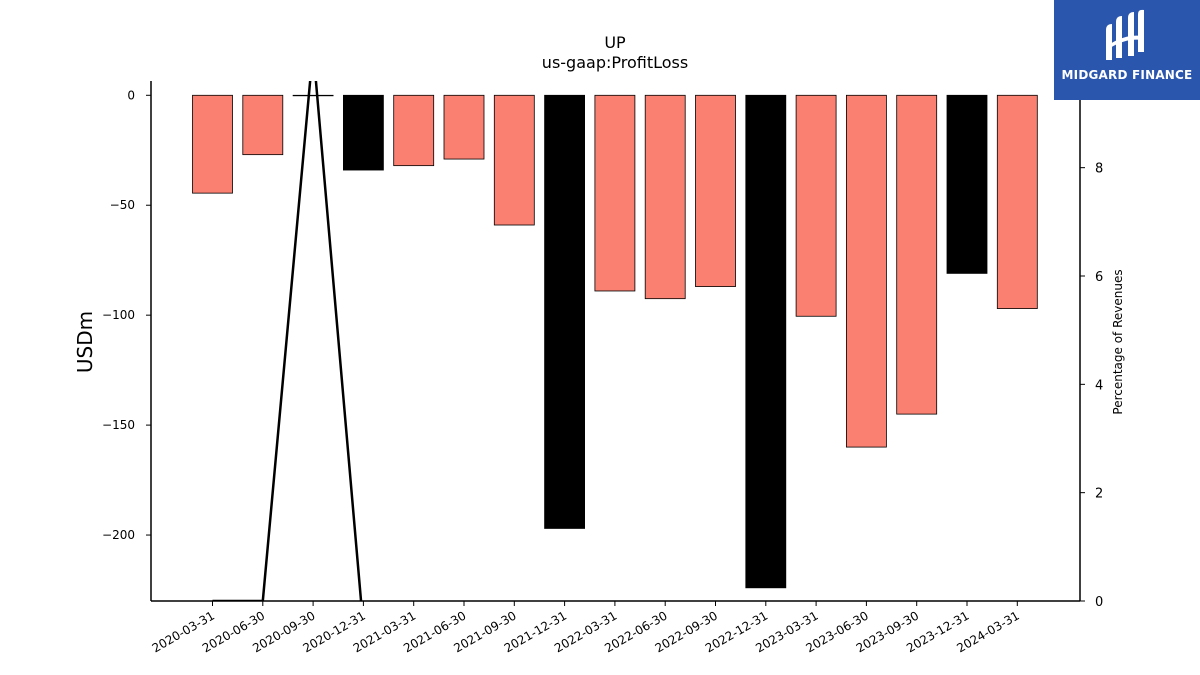  What do you see at coordinates (118, 425) in the screenshot?
I see `y-tick-label: −150` at bounding box center [118, 425].